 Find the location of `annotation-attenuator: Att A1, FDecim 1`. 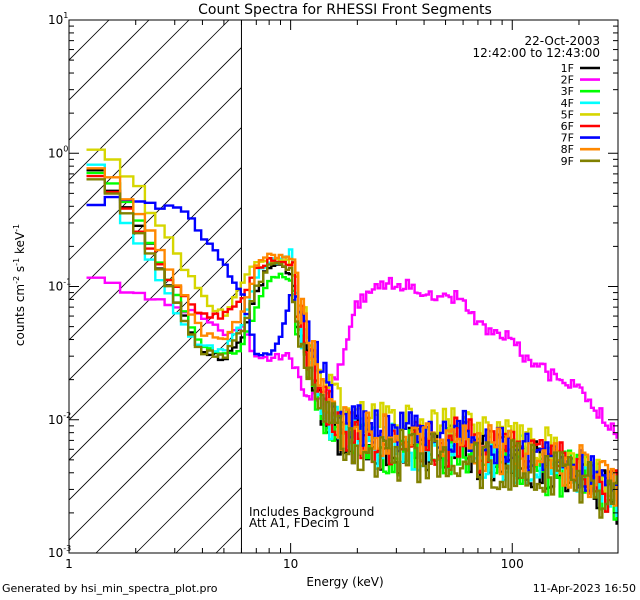

annotation-attenuator: Att A1, FDecim 1 is located at coordinates (299, 523).